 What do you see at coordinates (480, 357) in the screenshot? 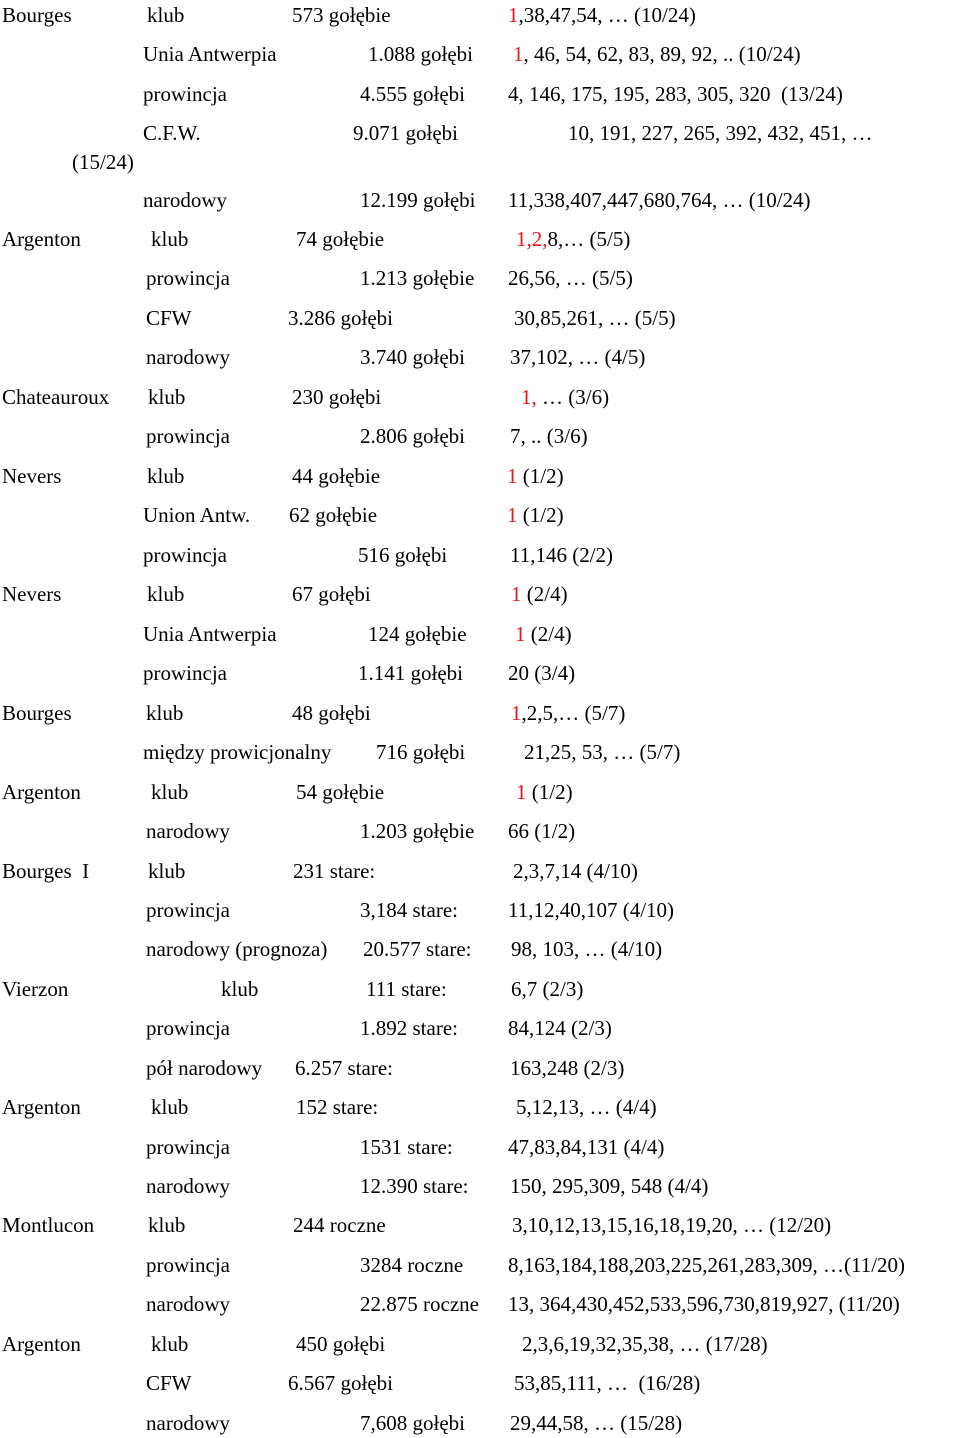
I see `result-row: narodowy 3.740 gołębi 37,102, … (4/5)` at bounding box center [480, 357].